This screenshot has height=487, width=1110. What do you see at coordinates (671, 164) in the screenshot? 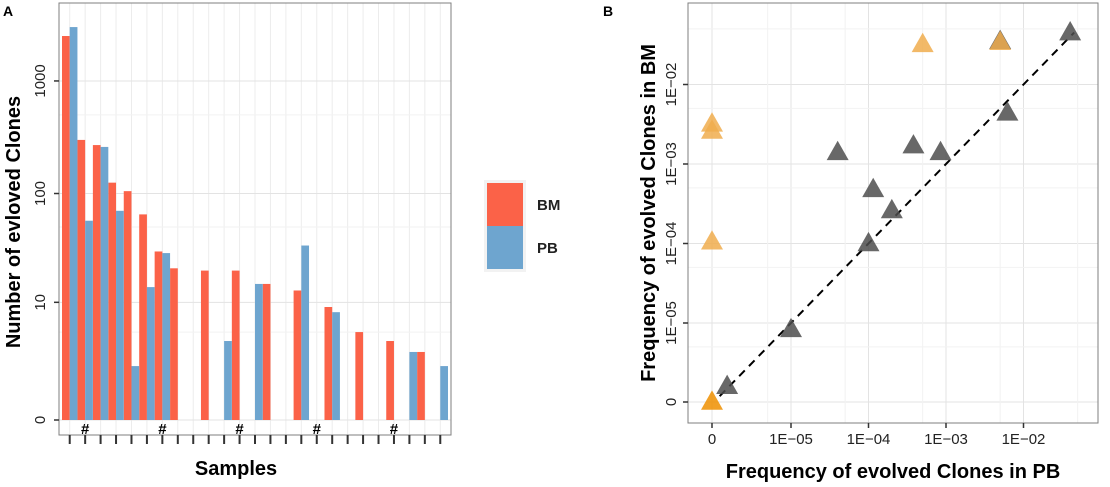
I see `panel-b-y-tick-label: 1E−03` at bounding box center [671, 164].